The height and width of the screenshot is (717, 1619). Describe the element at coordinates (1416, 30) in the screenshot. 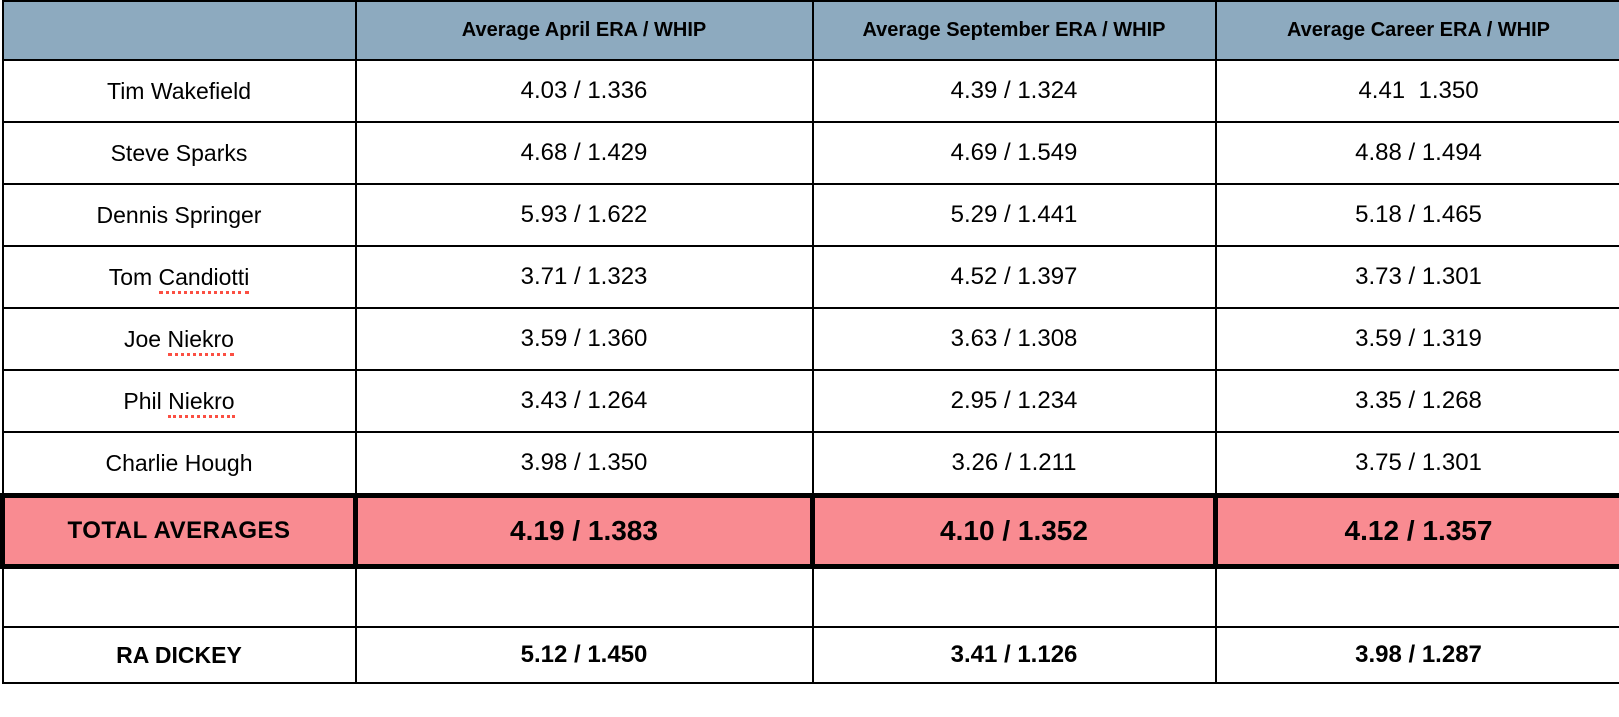

I see `header-cell-career: Average Career ERA / WHIP` at that location.